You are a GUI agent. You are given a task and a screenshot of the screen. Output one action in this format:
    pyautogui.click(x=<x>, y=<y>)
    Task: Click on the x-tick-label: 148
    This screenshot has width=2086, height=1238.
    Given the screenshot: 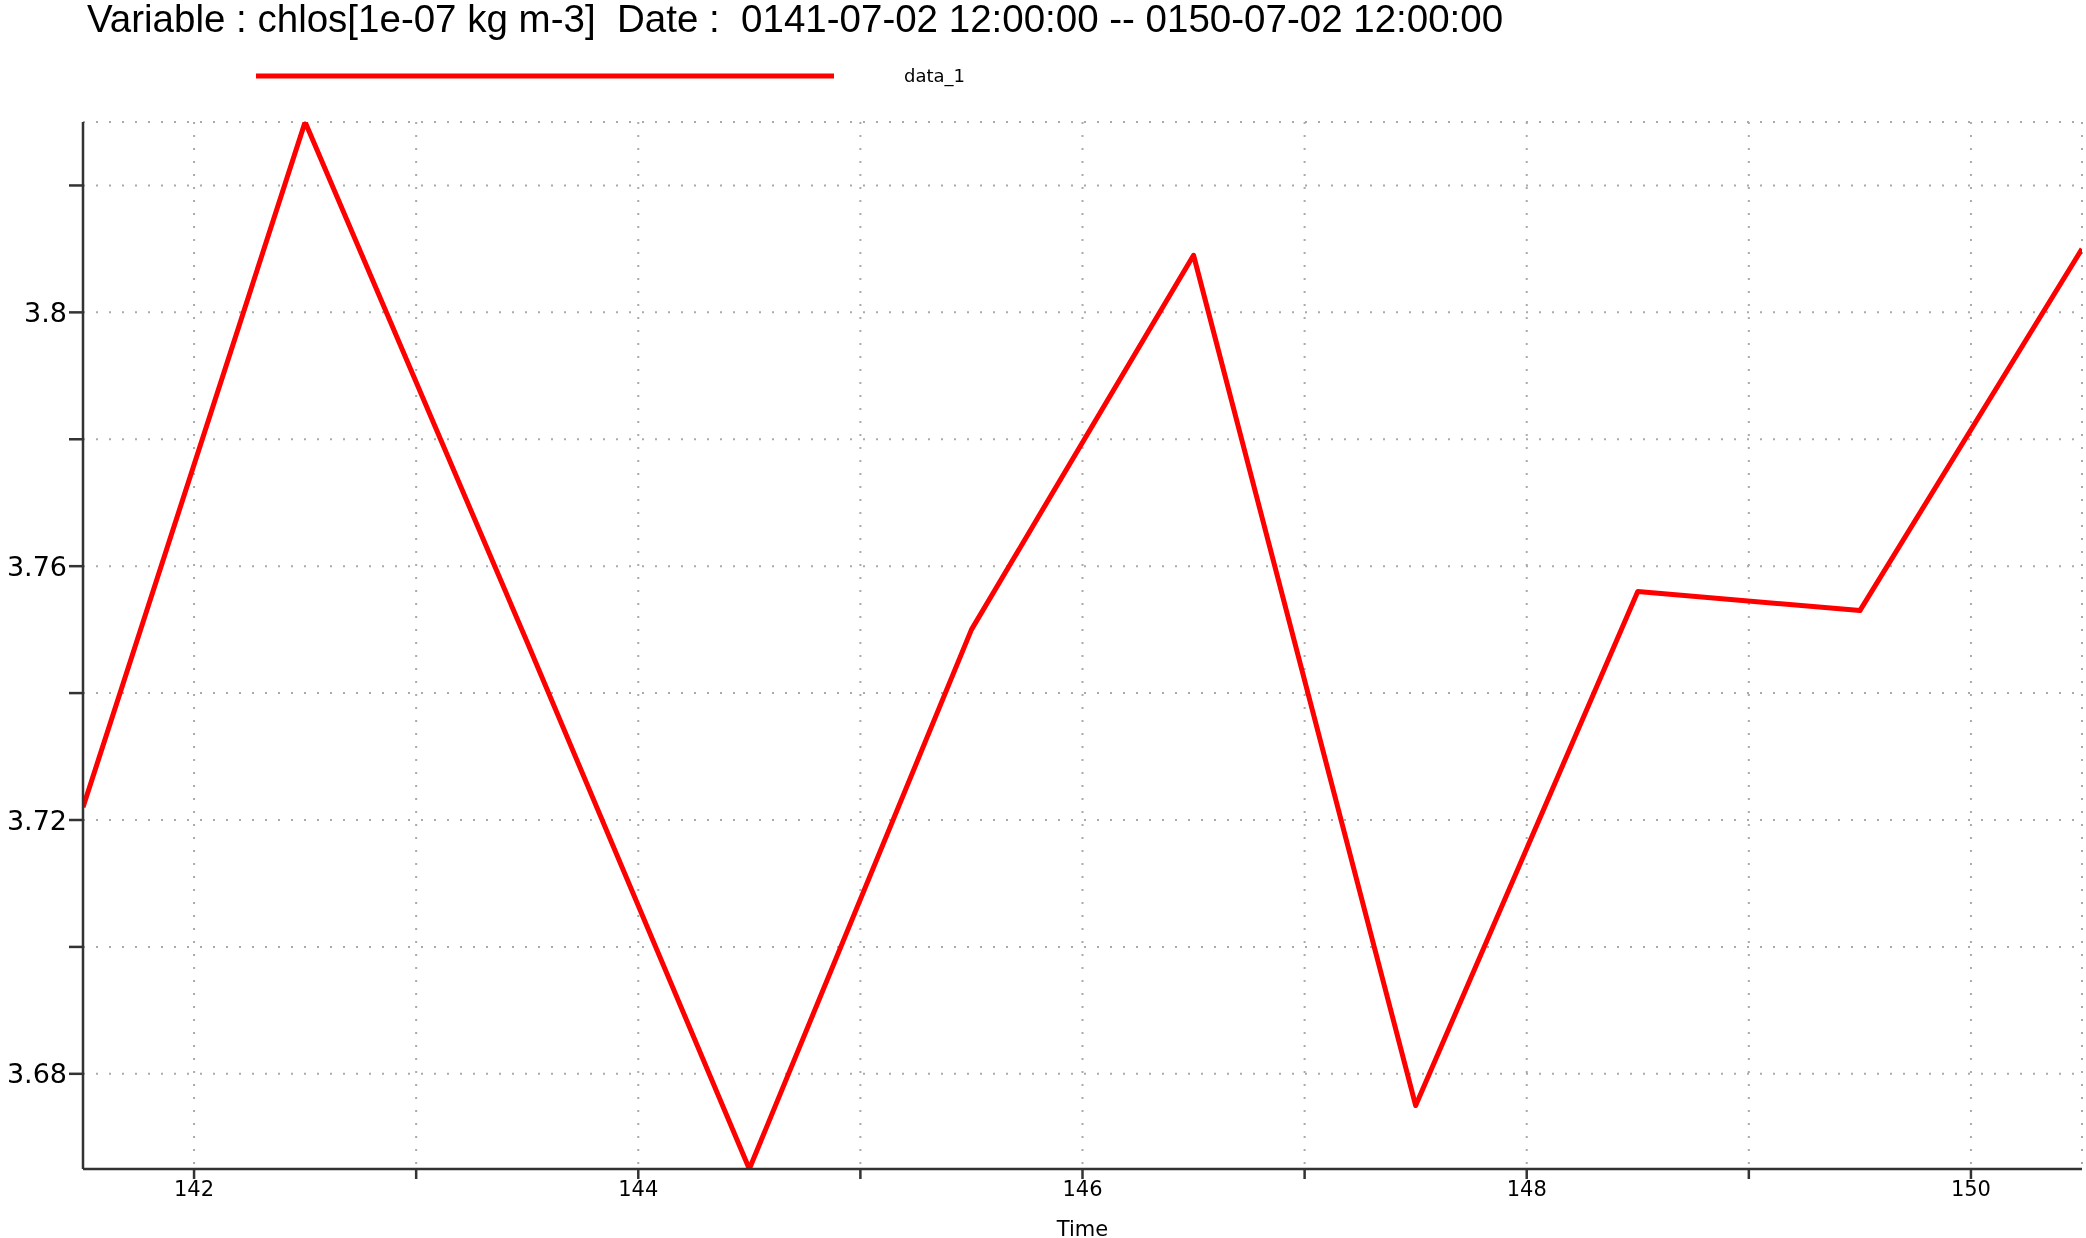 What is the action you would take?
    pyautogui.click(x=1526, y=1188)
    